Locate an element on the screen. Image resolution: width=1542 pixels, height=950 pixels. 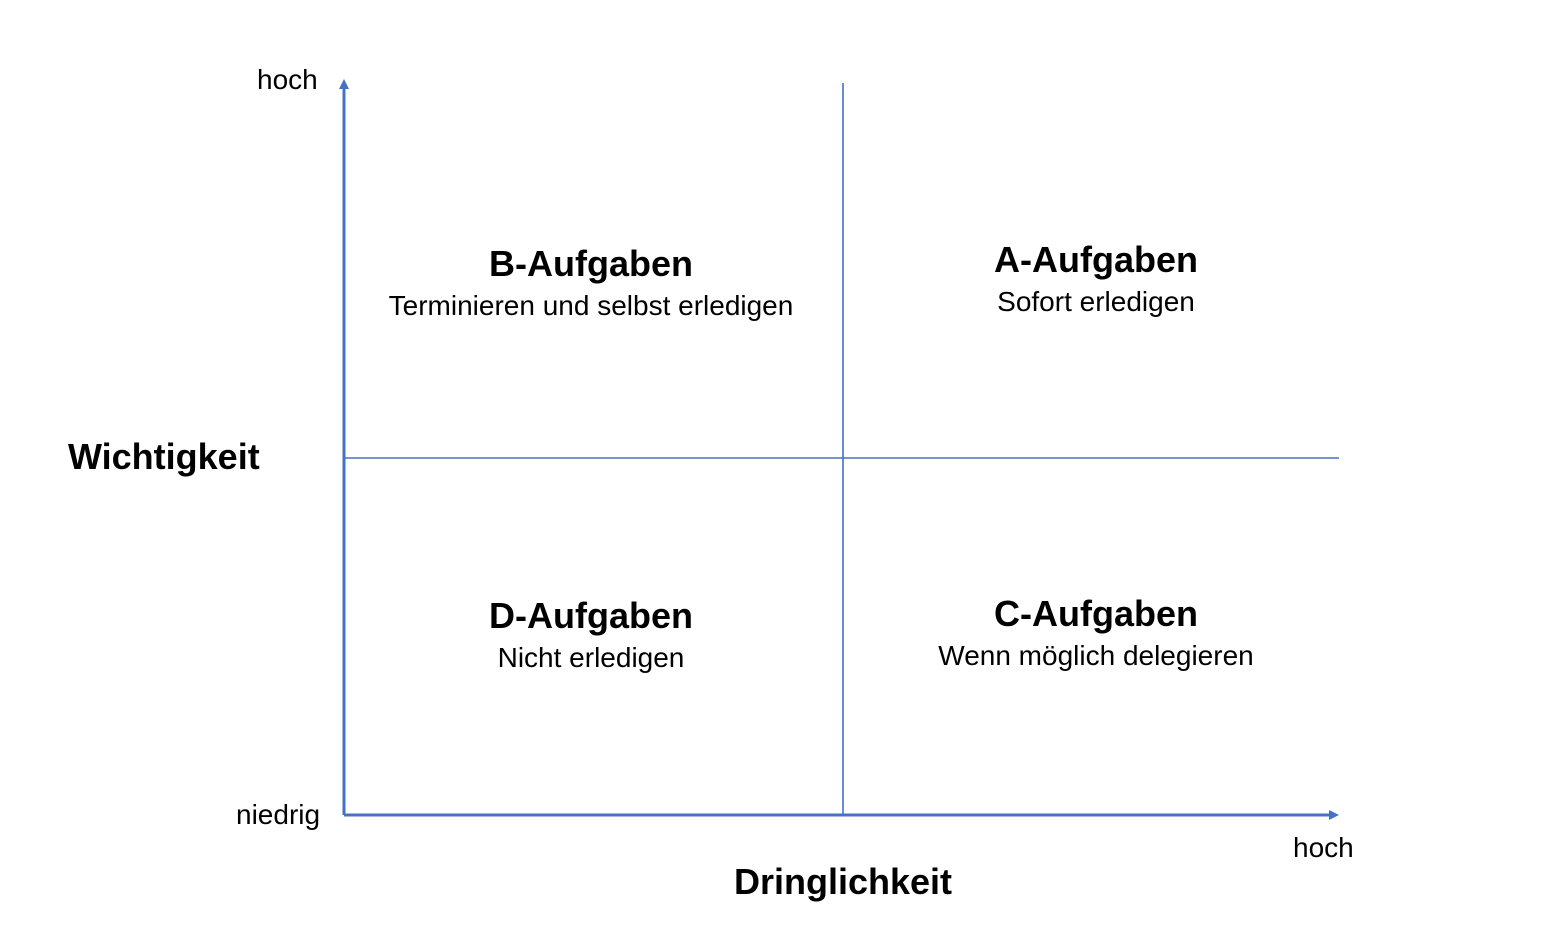
x-axis-high-label: hoch is located at coordinates (1323, 847).